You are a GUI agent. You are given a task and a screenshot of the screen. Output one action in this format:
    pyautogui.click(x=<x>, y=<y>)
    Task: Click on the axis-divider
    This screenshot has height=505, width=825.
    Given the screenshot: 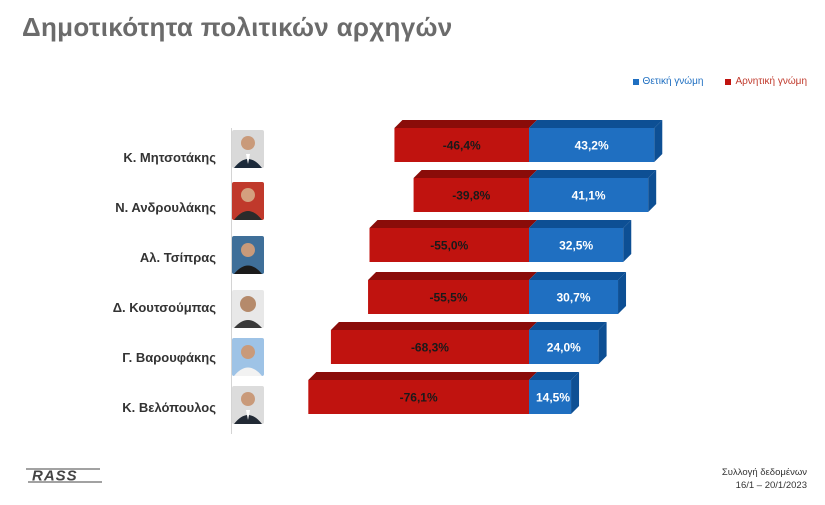 What is the action you would take?
    pyautogui.click(x=231, y=281)
    